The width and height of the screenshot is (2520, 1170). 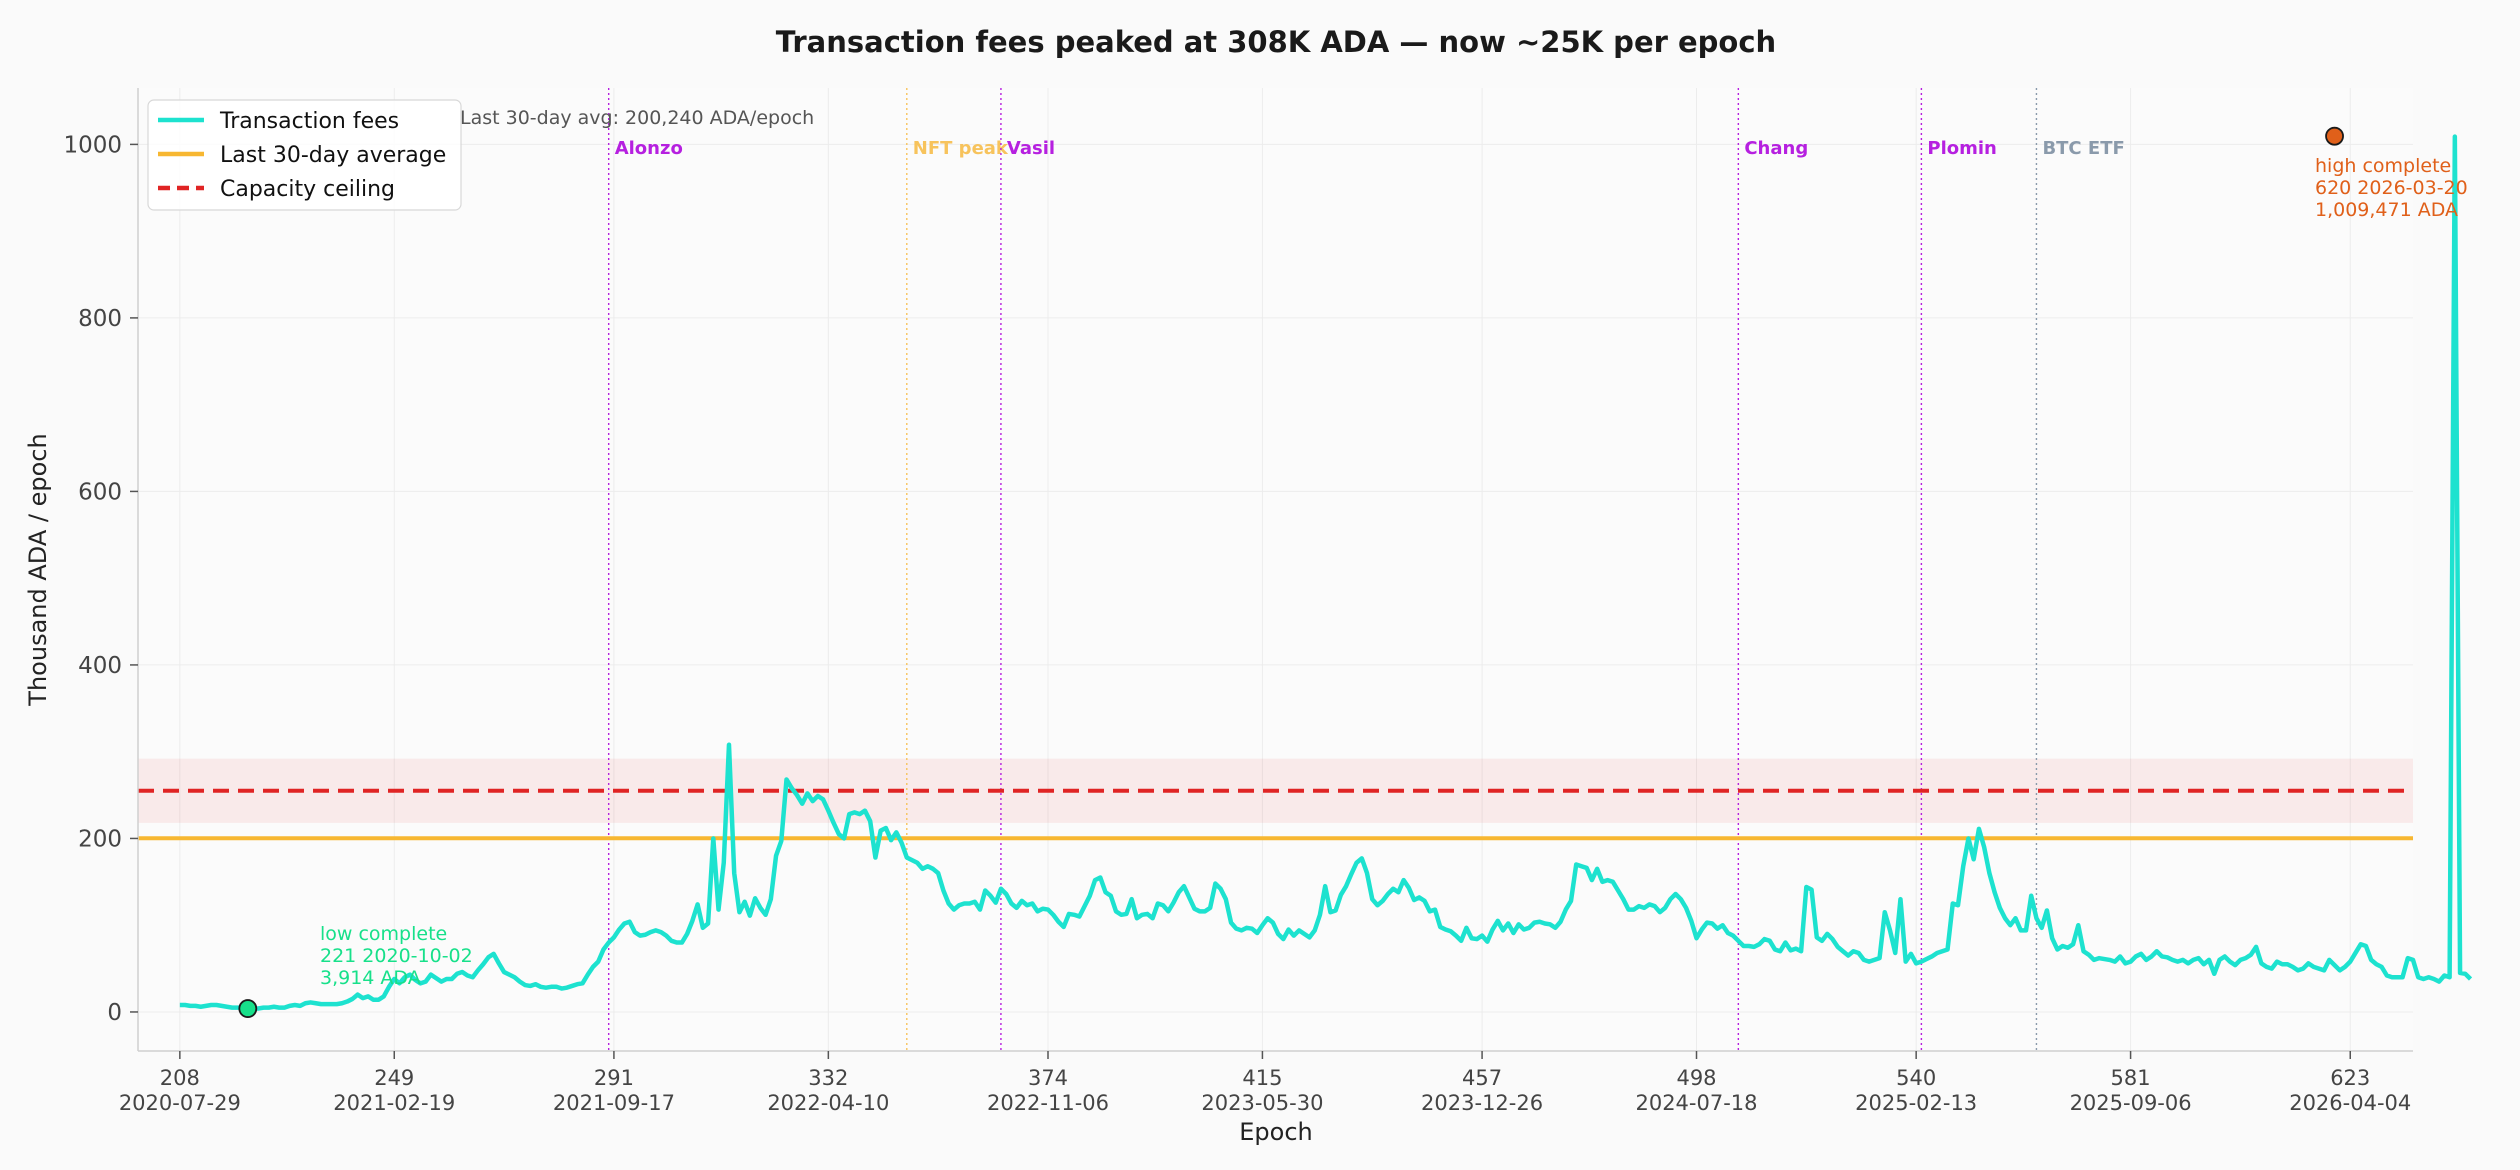 What do you see at coordinates (383, 934) in the screenshot?
I see `low-annotation-line: low complete` at bounding box center [383, 934].